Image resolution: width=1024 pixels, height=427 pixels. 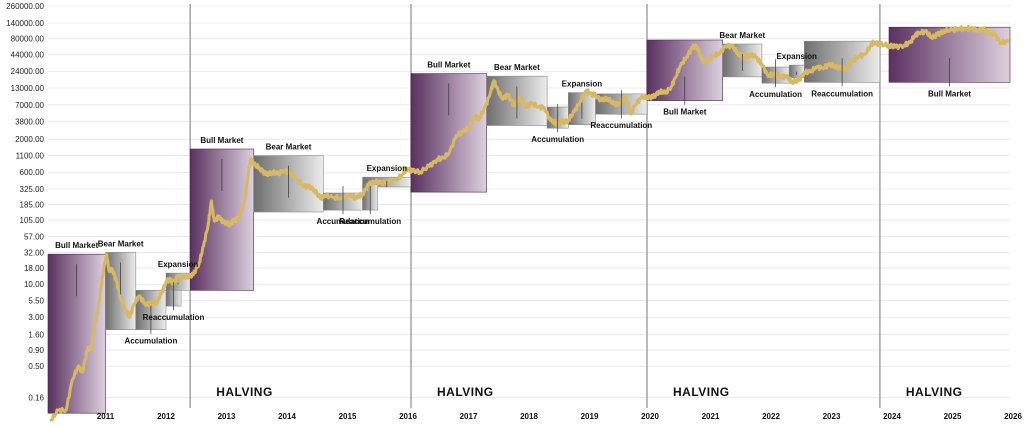 I want to click on y-tick-label: 3.00, so click(x=36, y=317).